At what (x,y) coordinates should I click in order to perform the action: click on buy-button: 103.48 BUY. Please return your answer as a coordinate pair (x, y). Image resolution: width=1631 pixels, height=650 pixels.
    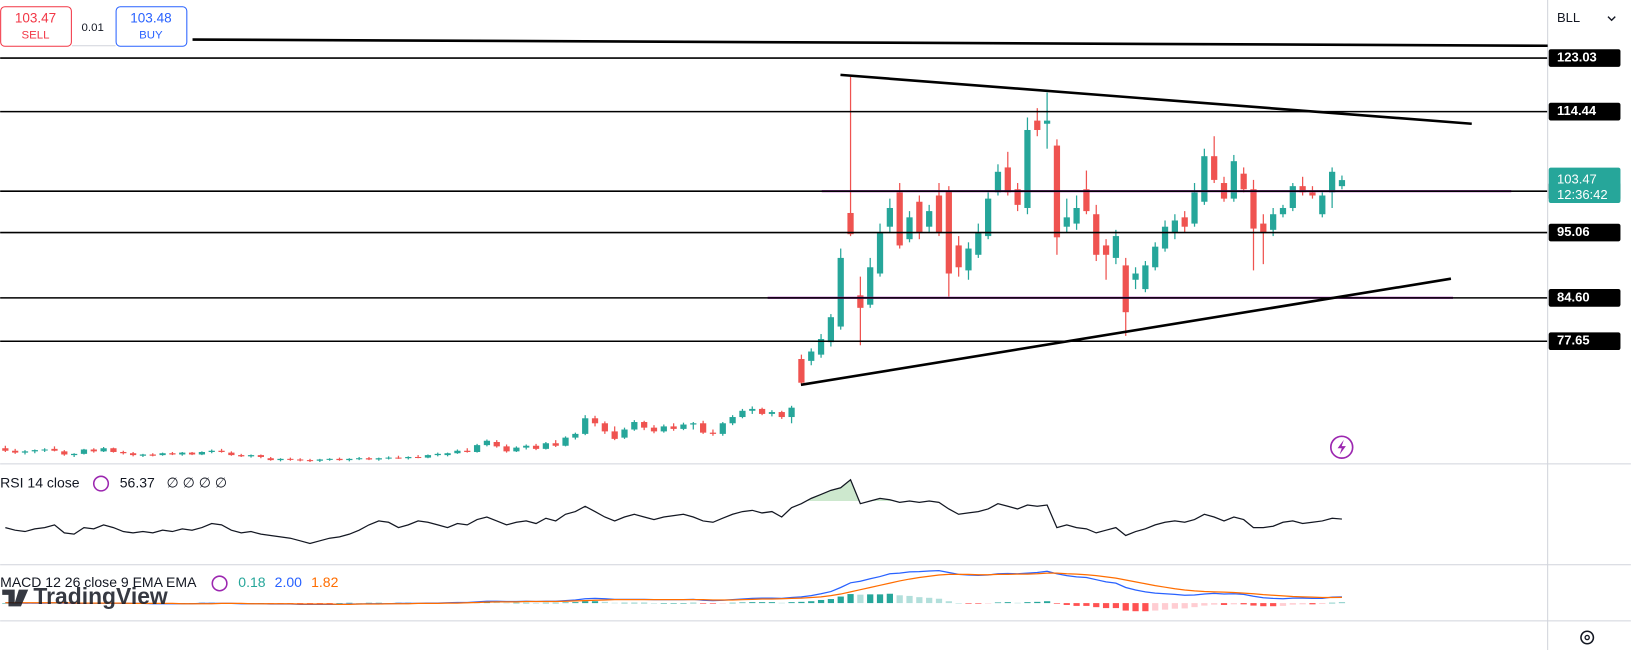
    Looking at the image, I should click on (151, 26).